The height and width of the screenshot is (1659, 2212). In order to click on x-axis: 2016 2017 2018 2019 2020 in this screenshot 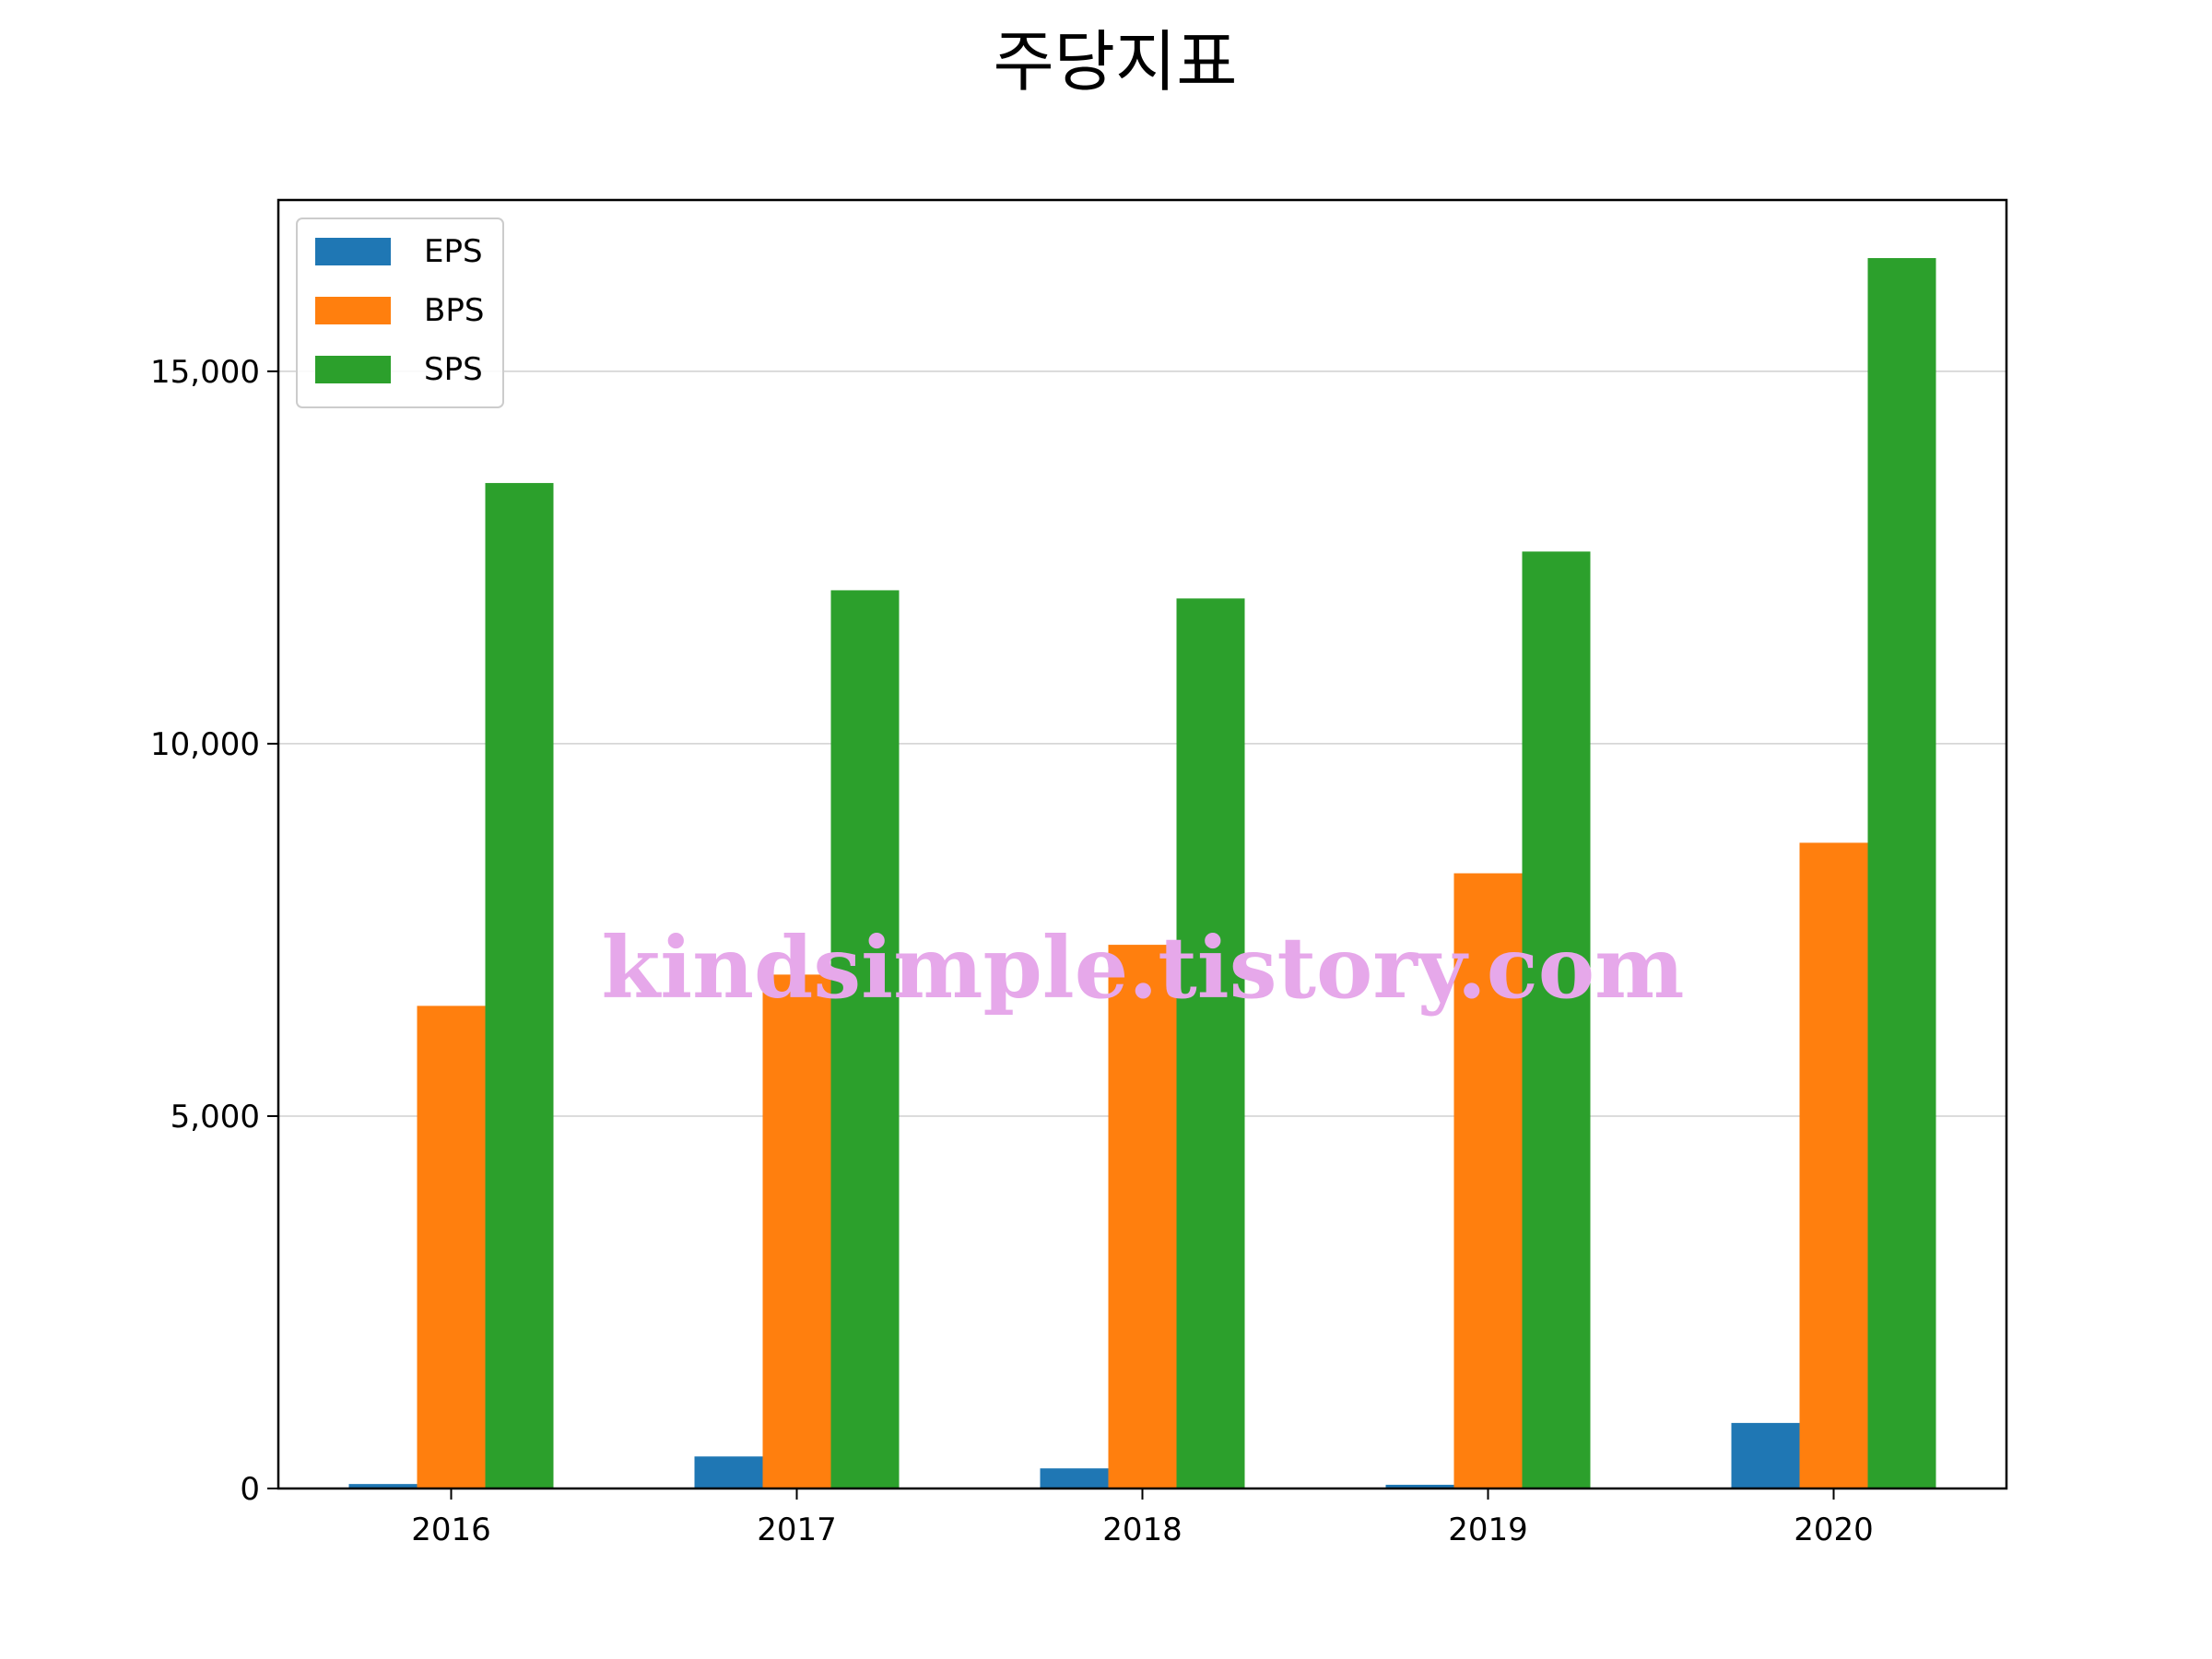, I will do `click(1142, 1518)`.